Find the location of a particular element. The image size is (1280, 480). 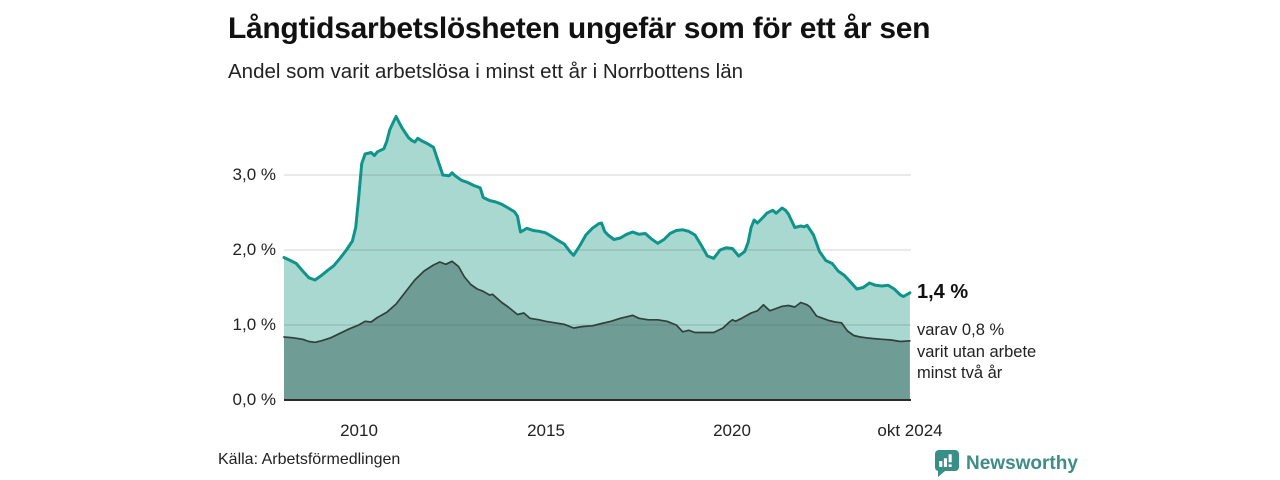

annotation-detail-line: varav 0,8 % is located at coordinates (961, 330).